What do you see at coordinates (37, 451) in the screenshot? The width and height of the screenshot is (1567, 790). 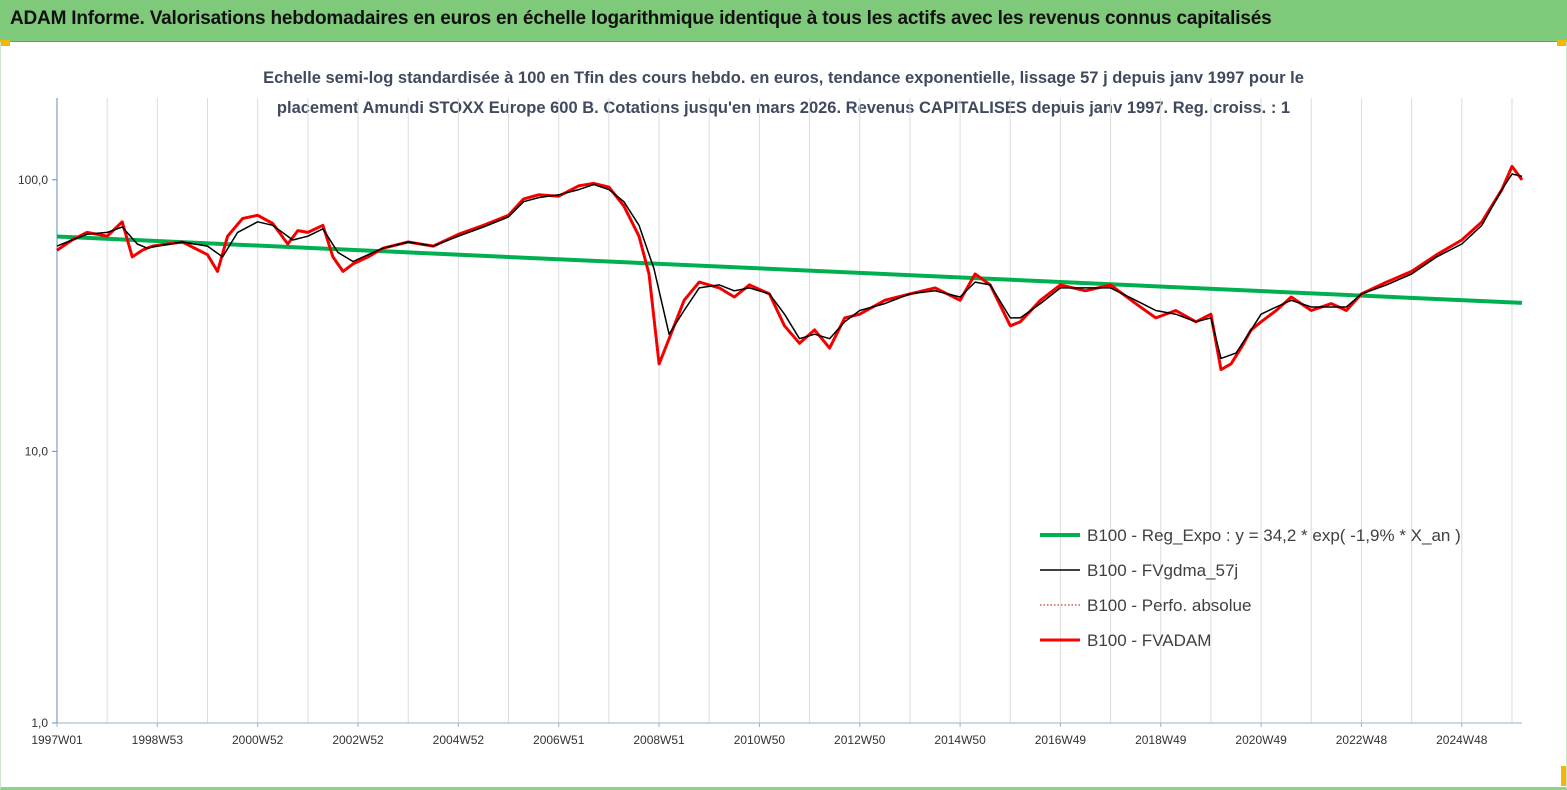 I see `y-tick-label: 10,0` at bounding box center [37, 451].